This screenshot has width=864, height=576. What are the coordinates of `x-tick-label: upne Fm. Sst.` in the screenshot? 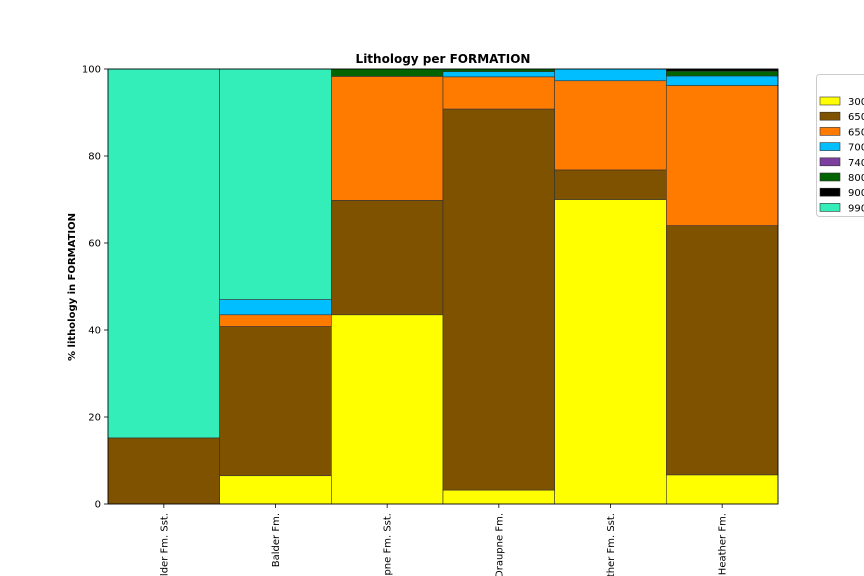 It's located at (388, 544).